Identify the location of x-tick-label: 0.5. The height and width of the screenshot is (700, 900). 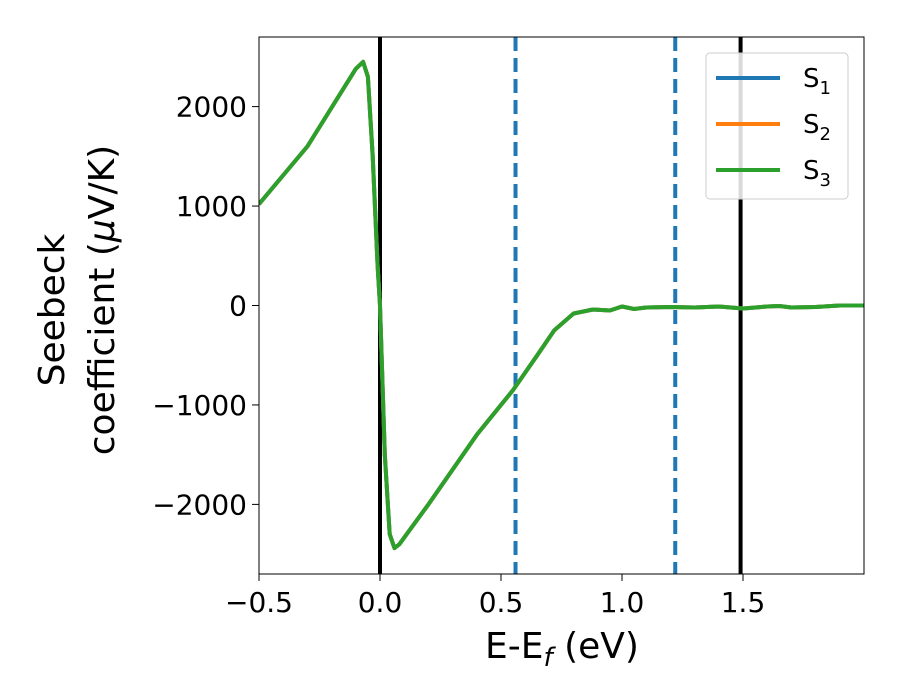
(501, 602).